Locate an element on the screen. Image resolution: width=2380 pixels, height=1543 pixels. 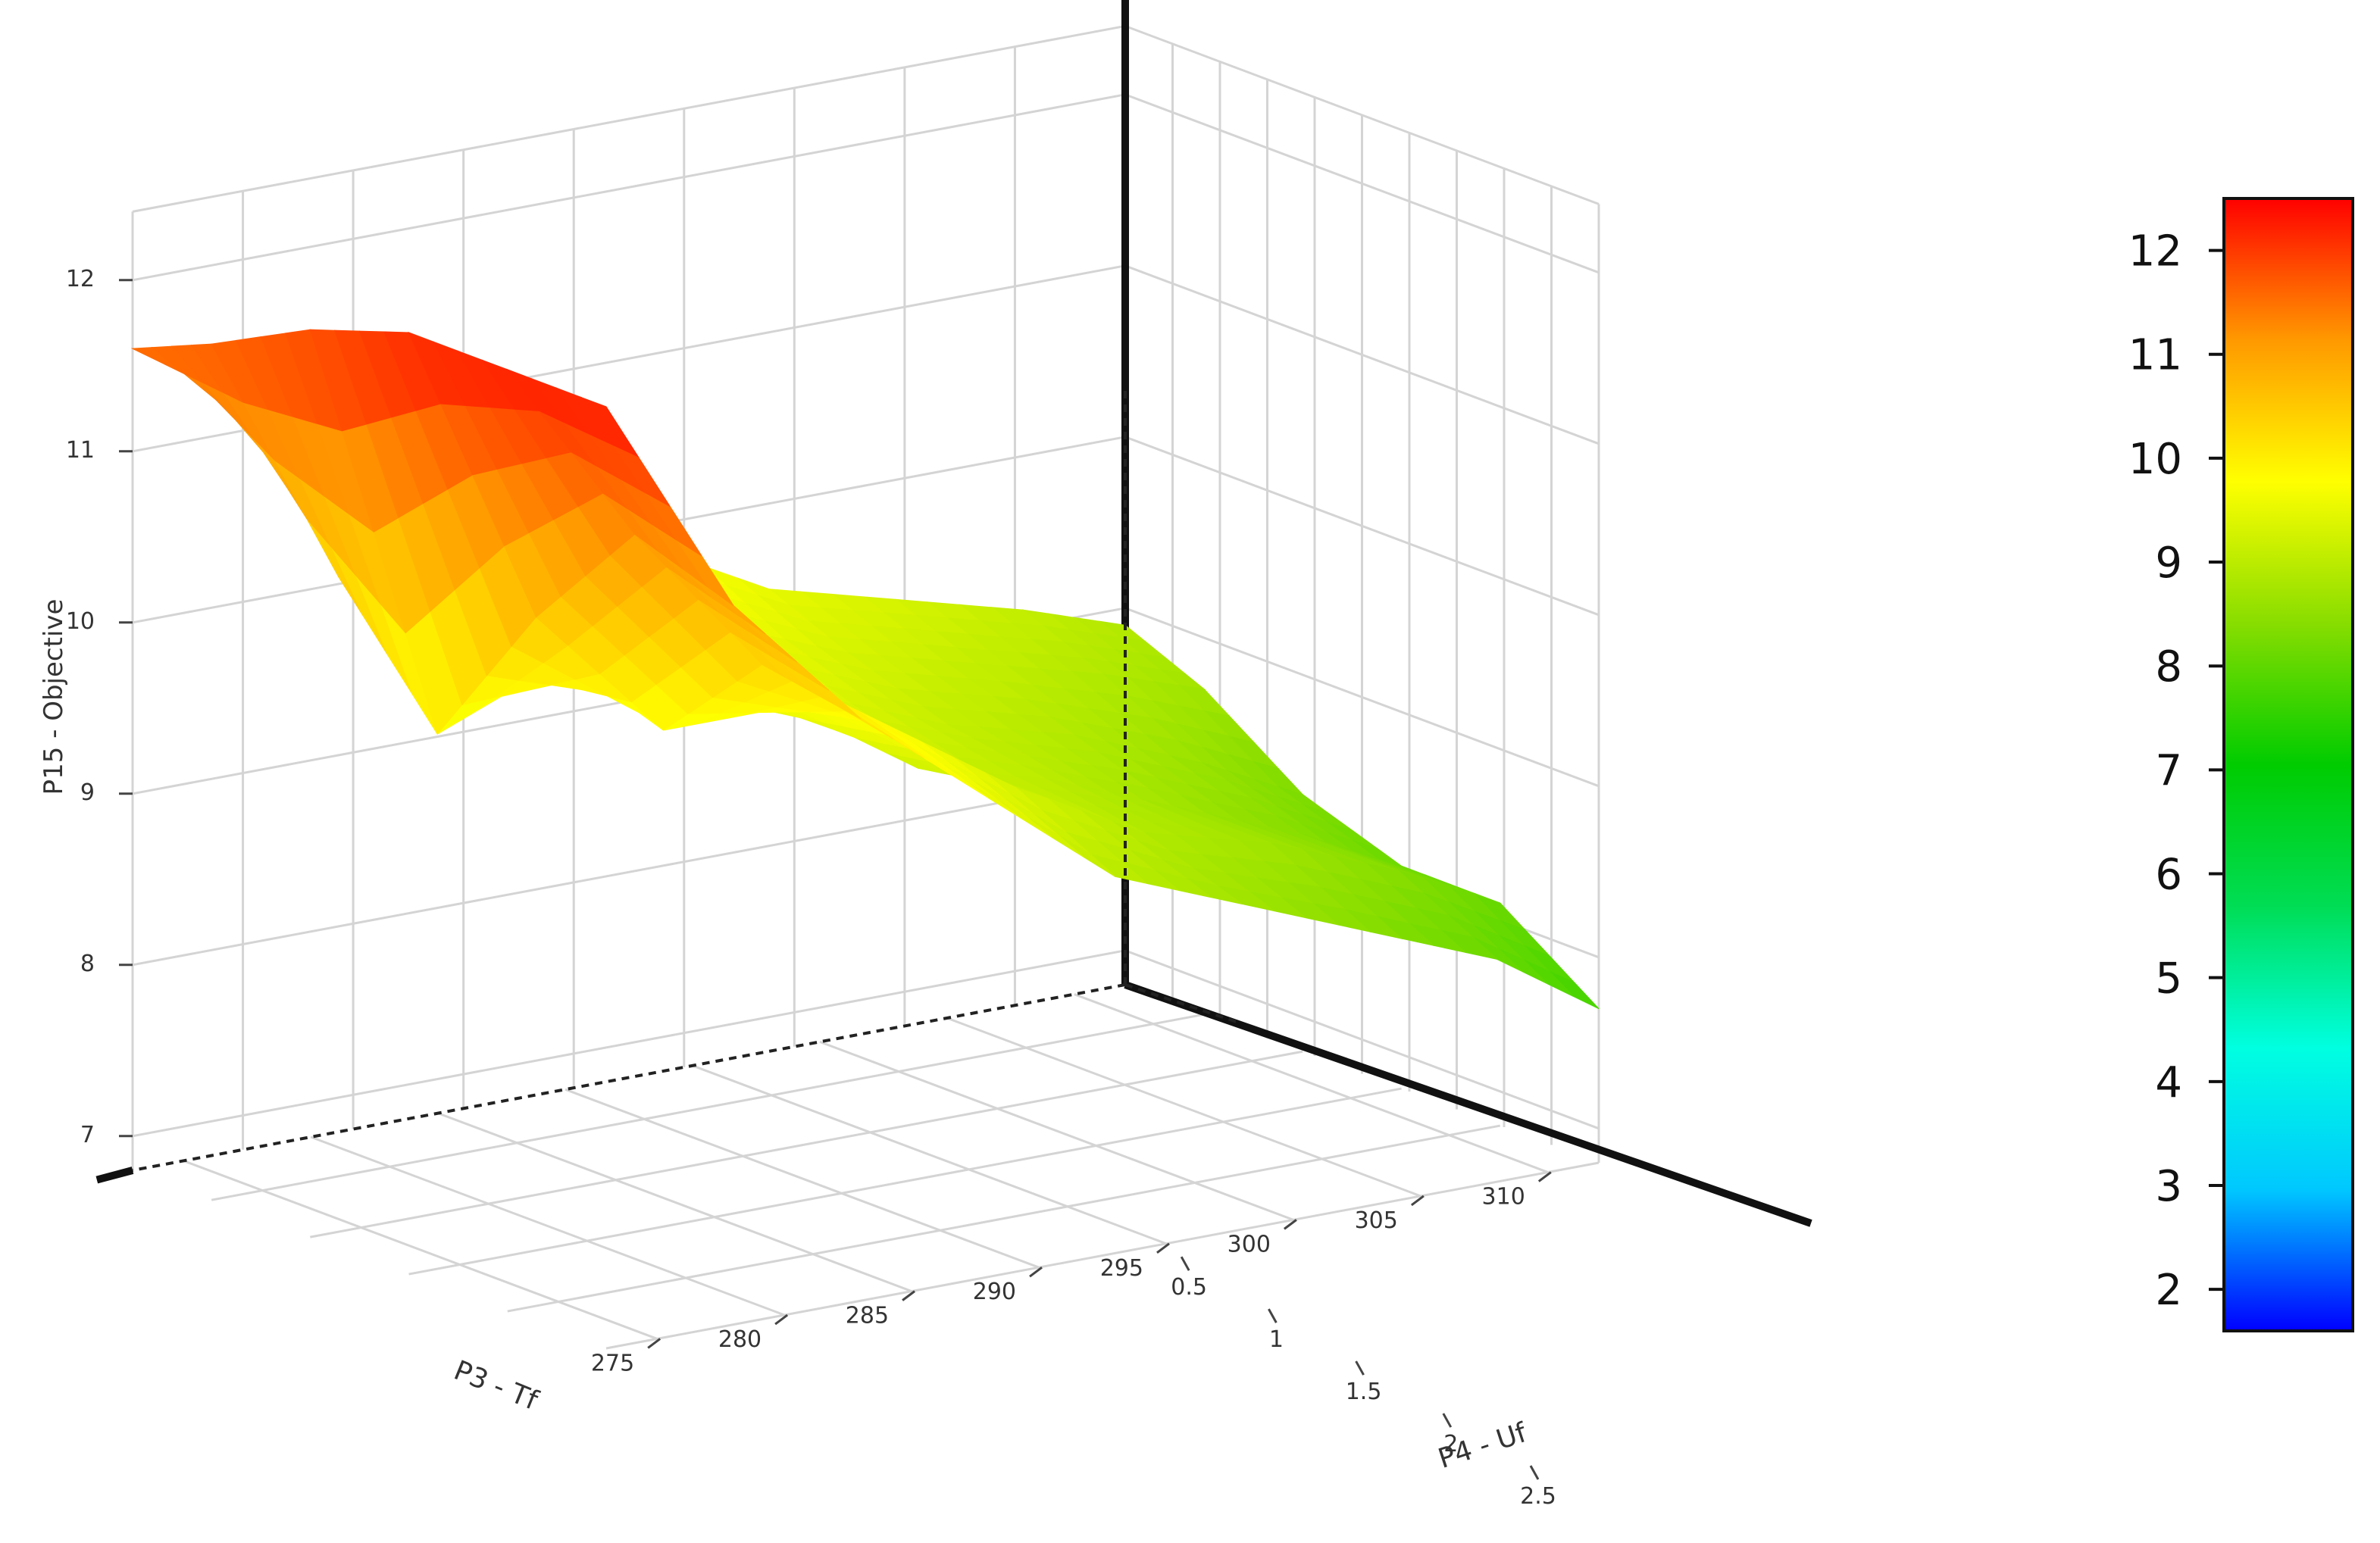
colorbar-tick-label: 9 is located at coordinates (2169, 563).